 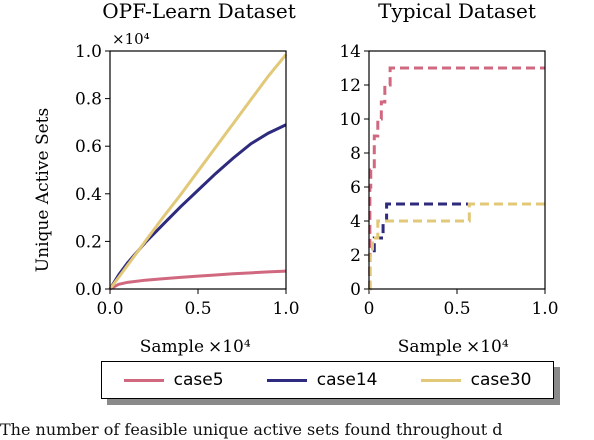 I want to click on panel-title: OPF-Learn Dataset, so click(x=199, y=11).